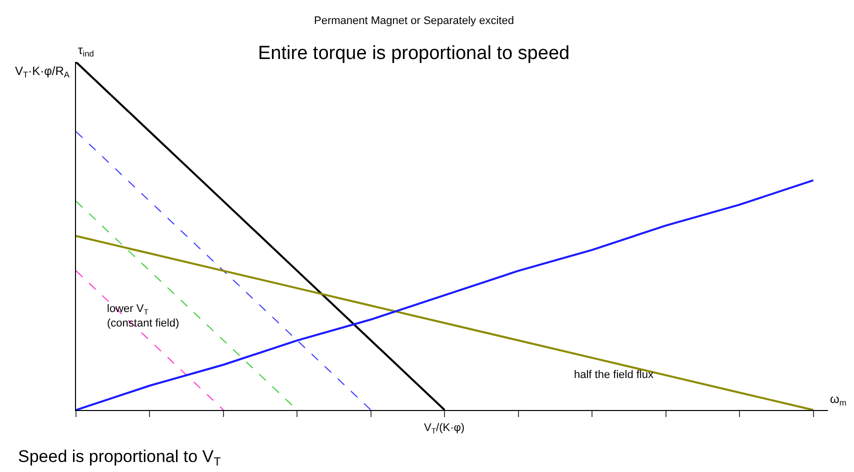 This screenshot has height=472, width=854. Describe the element at coordinates (414, 21) in the screenshot. I see `chart-subtitle: Permanent Magnet or Separately excited` at that location.